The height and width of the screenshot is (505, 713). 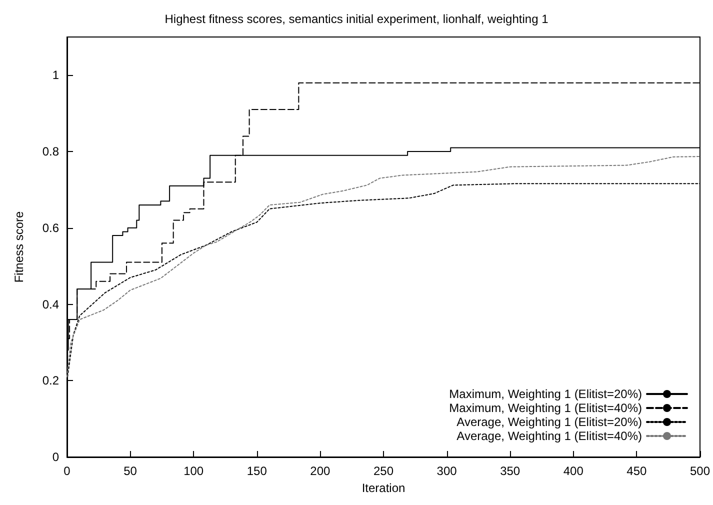 I want to click on x-tick-label: 0, so click(x=67, y=471).